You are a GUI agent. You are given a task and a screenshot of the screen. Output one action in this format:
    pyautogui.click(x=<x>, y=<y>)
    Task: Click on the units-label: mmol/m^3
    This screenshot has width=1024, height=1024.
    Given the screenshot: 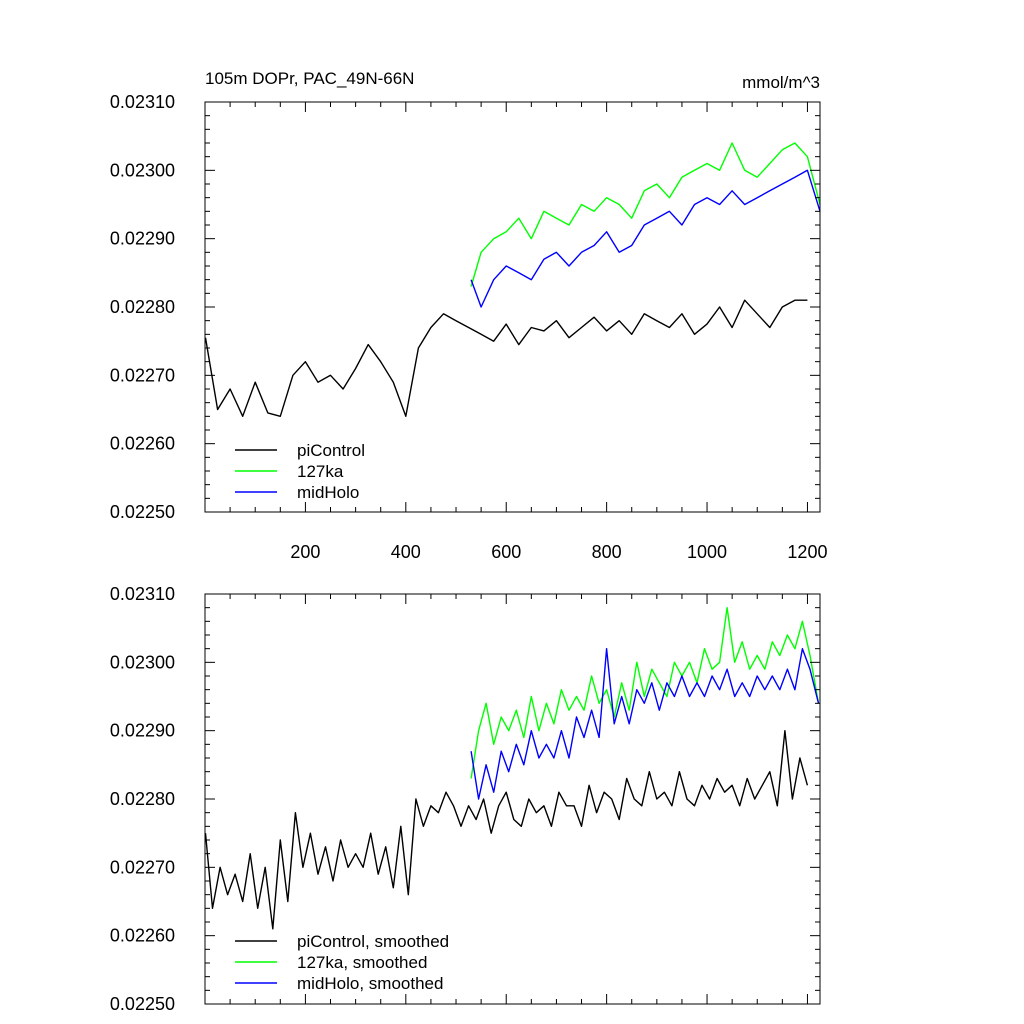 What is the action you would take?
    pyautogui.click(x=781, y=82)
    